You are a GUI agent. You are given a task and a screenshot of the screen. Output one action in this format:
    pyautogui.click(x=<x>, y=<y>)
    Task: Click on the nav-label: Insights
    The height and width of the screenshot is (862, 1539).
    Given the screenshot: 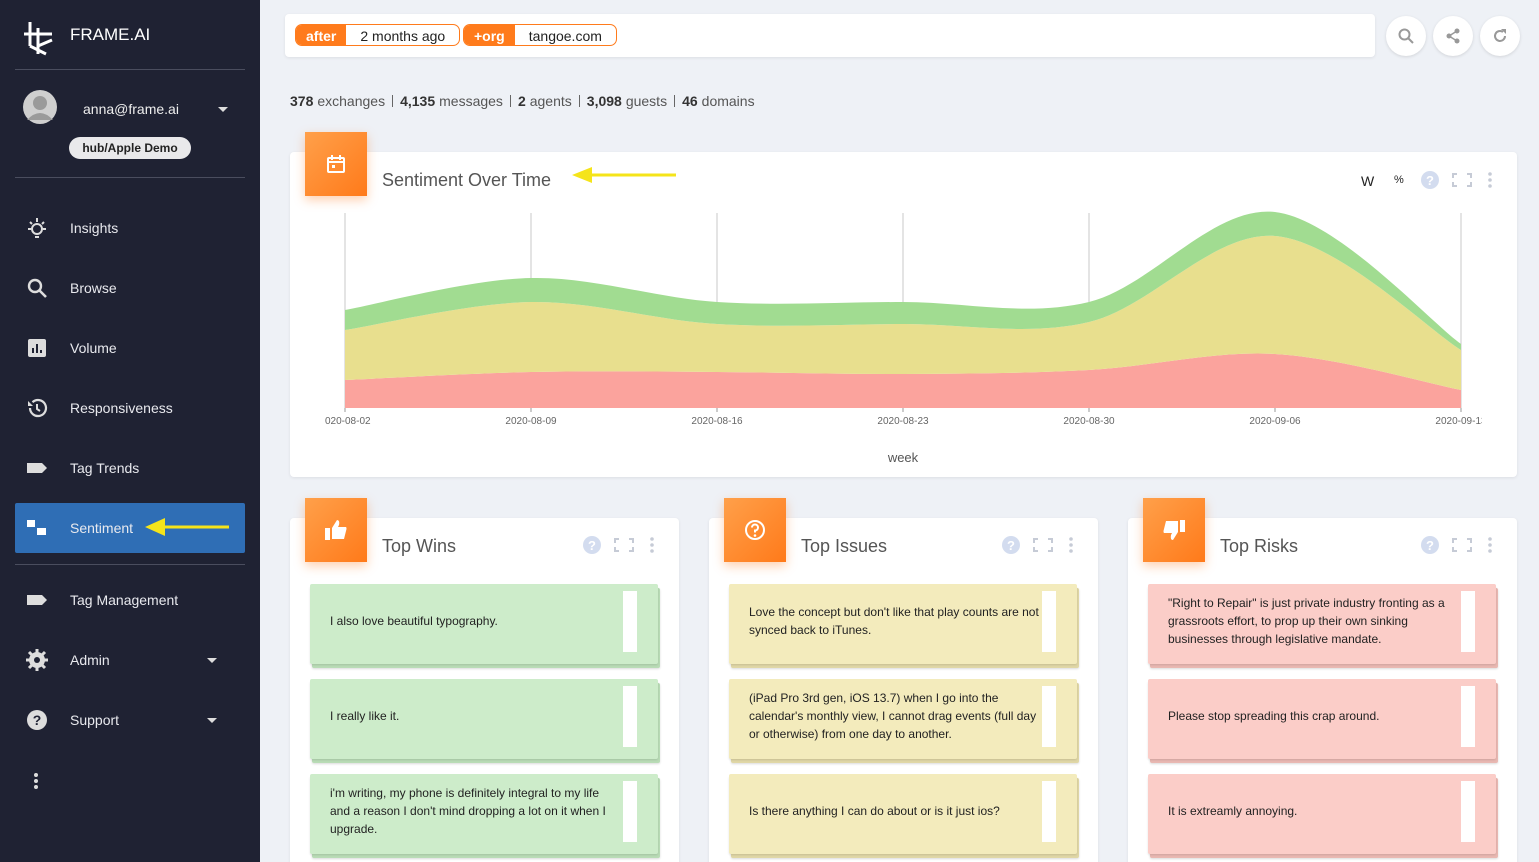 What is the action you would take?
    pyautogui.click(x=94, y=228)
    